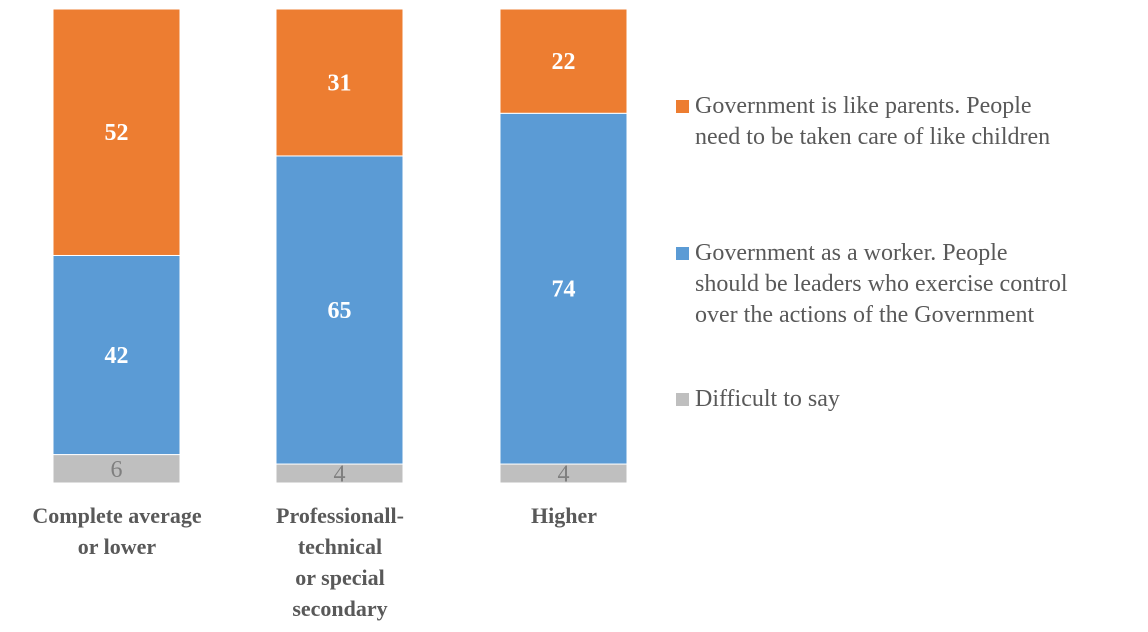  I want to click on data-label: 65, so click(340, 311).